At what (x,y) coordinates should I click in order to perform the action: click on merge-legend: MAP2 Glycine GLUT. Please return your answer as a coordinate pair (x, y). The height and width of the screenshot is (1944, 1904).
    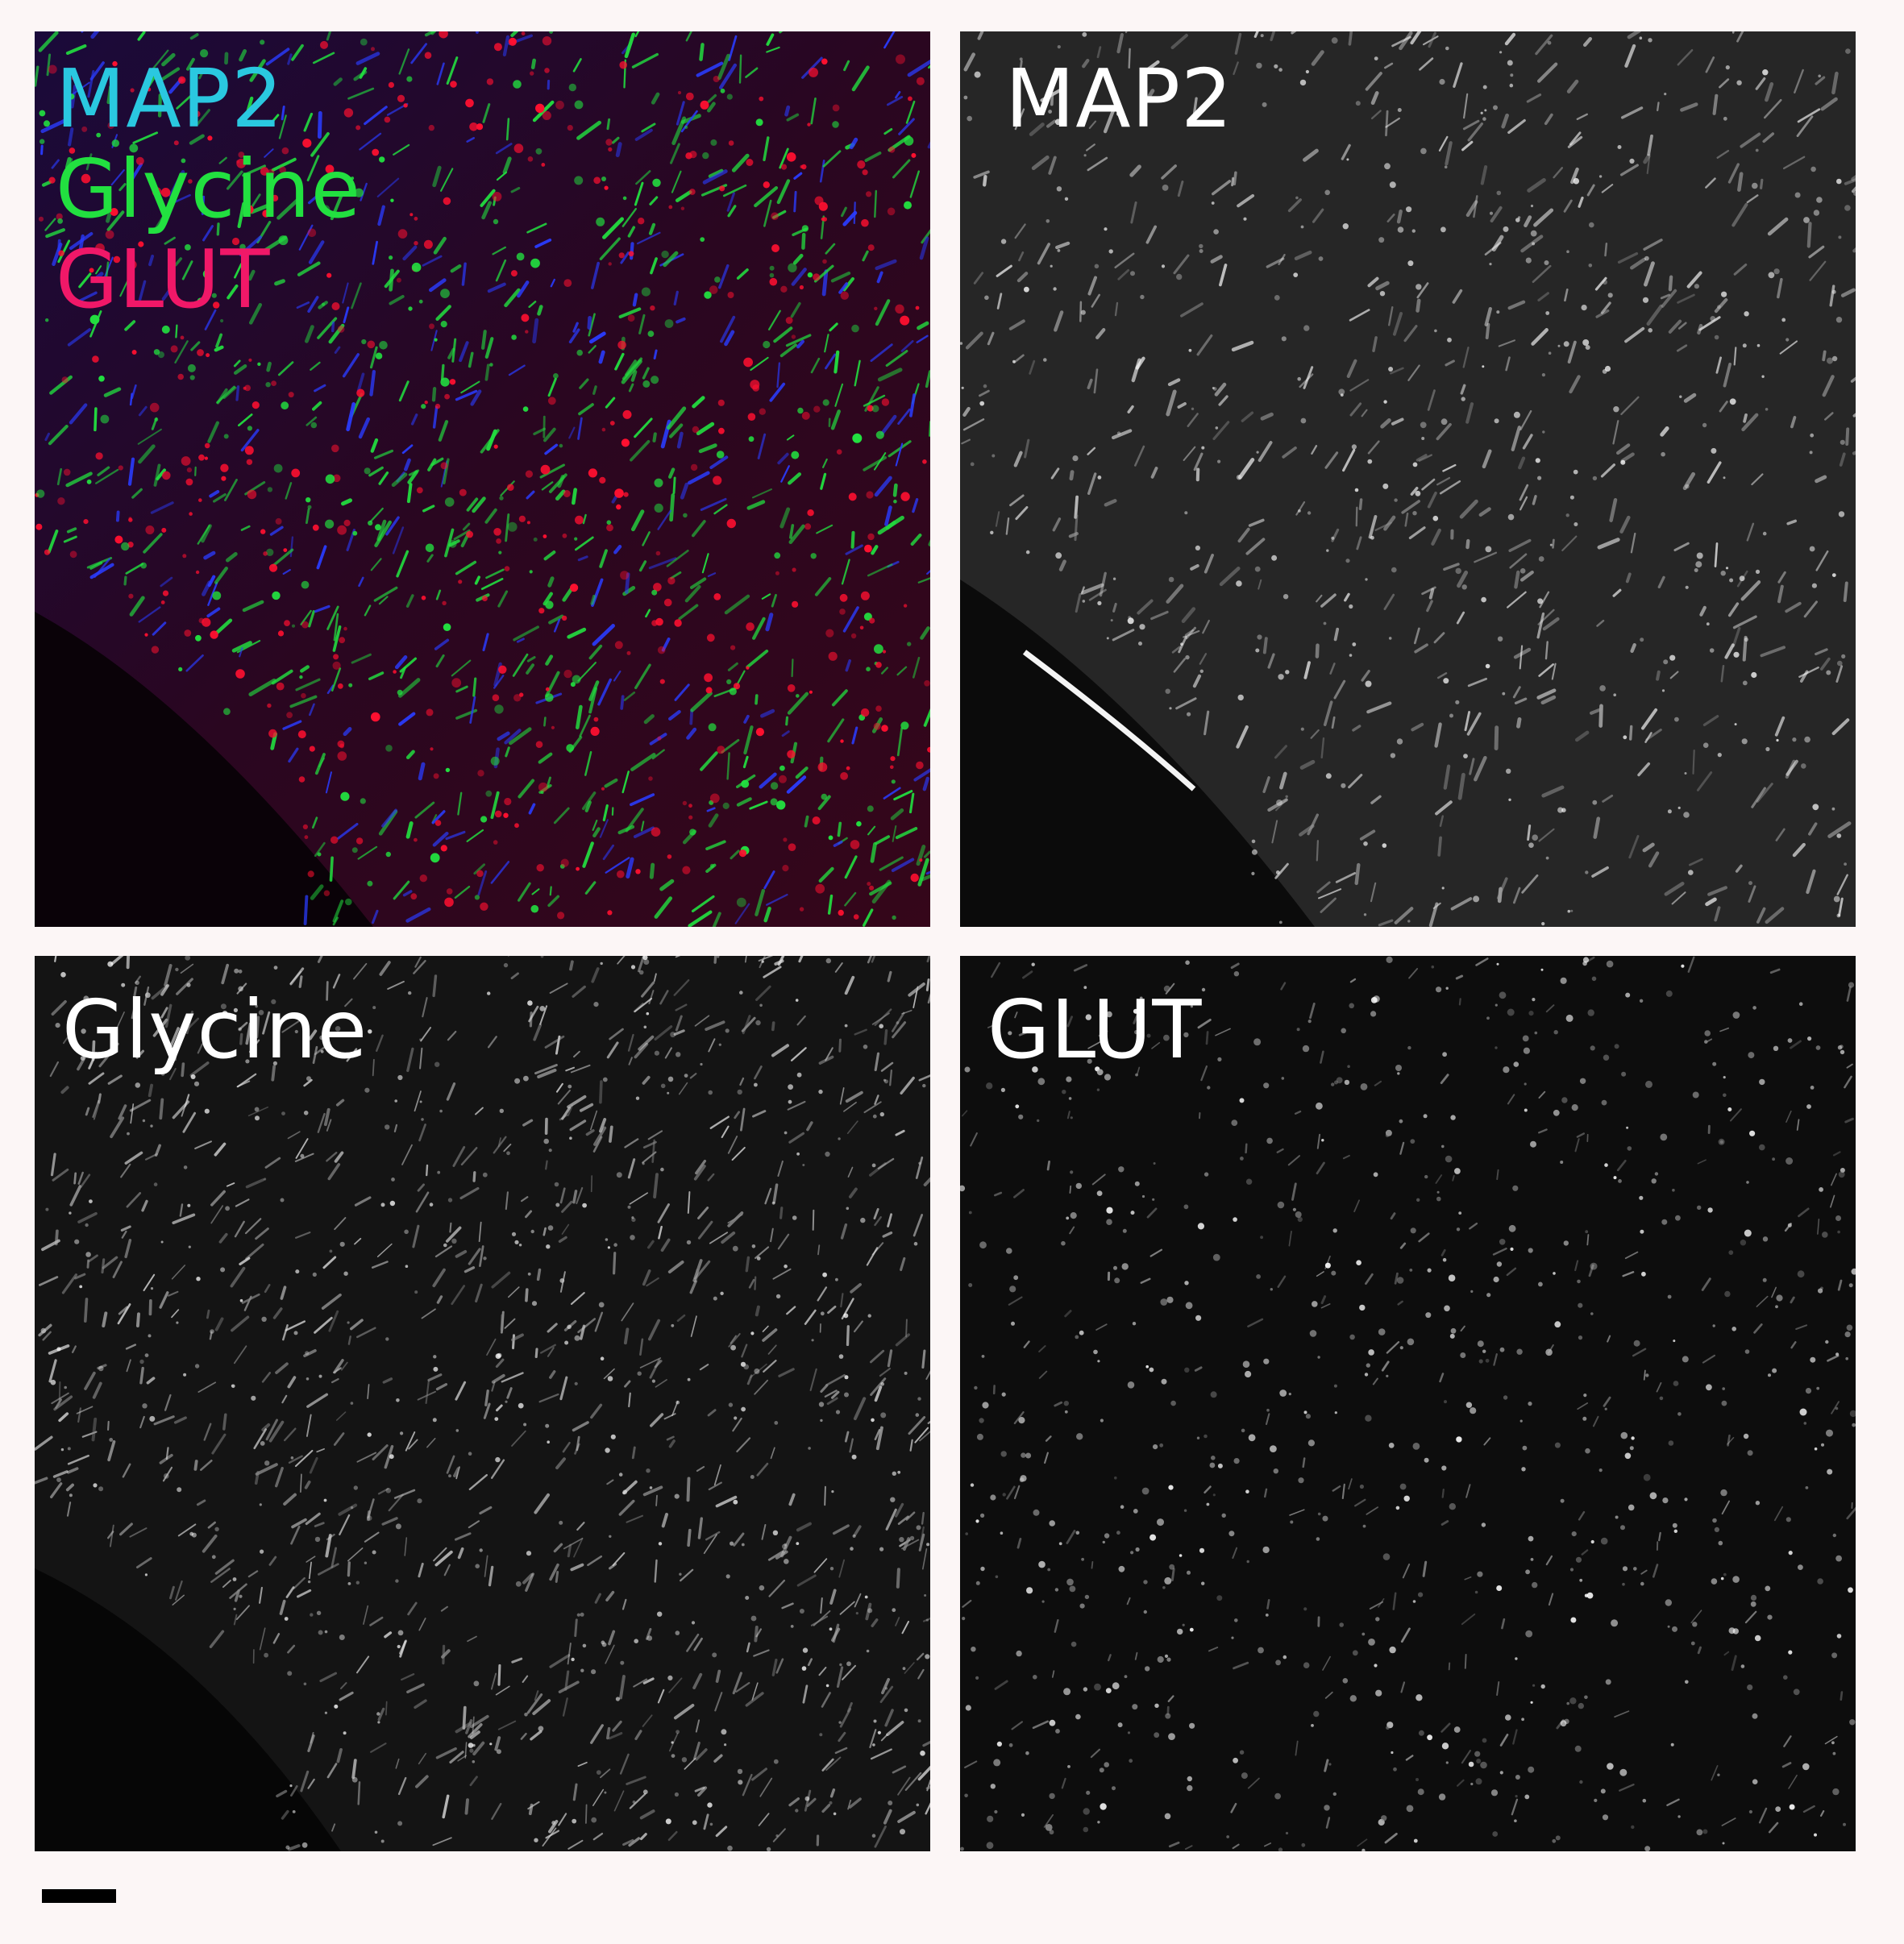
    Looking at the image, I should click on (208, 189).